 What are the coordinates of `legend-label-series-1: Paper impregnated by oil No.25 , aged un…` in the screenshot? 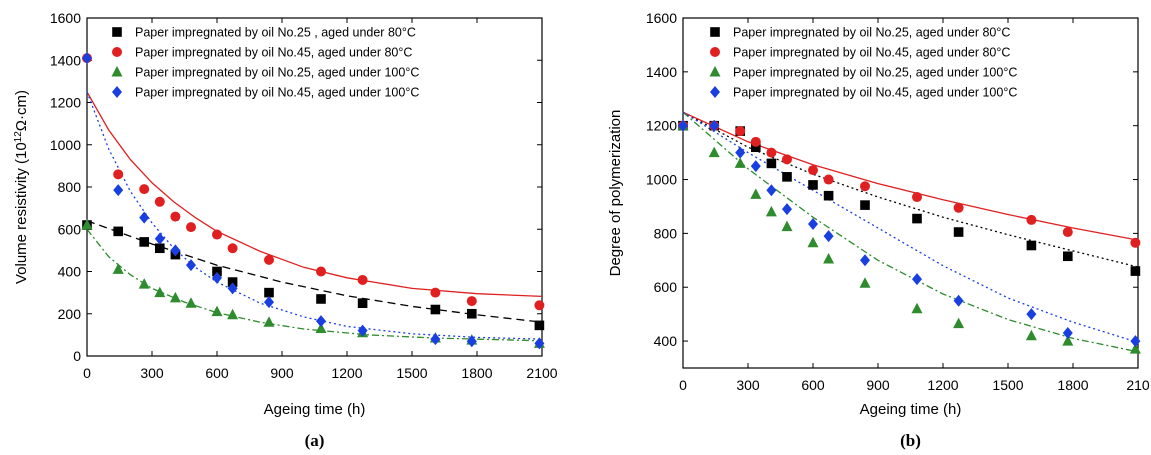 It's located at (275, 33).